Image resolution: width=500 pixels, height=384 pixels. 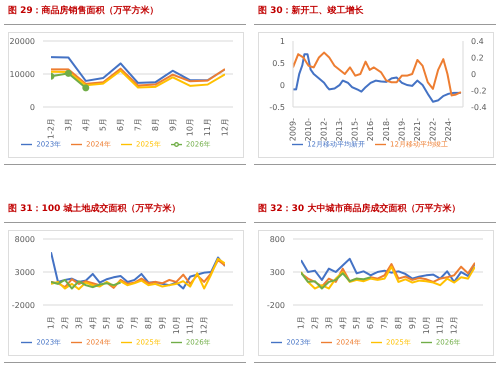 I want to click on x-tick-label: 2016-, so click(x=371, y=130).